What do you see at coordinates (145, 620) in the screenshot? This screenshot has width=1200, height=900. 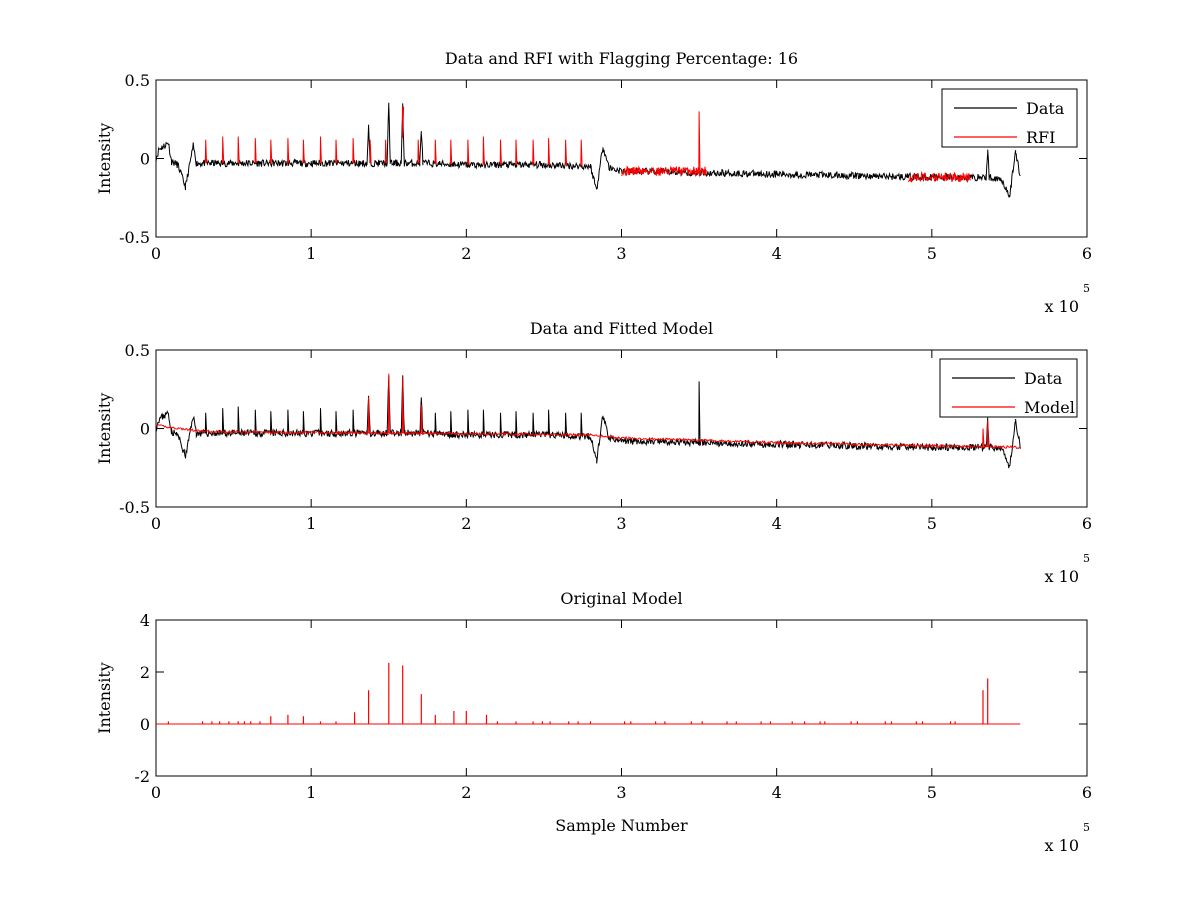 I see `y-tick-label: 4` at bounding box center [145, 620].